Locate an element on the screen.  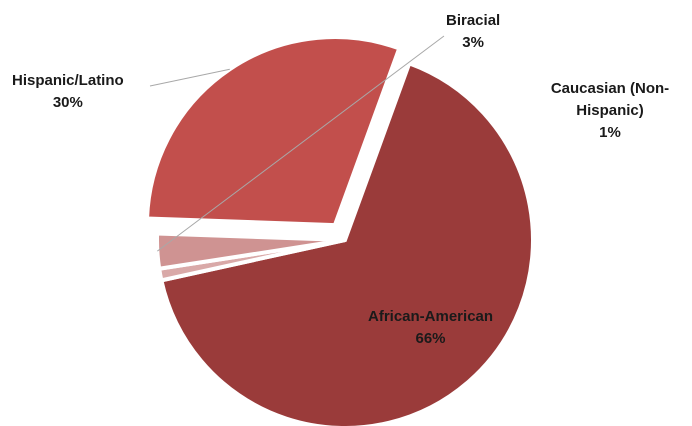
label-hispanic-latino: Hispanic/Latino 30% is located at coordinates (68, 92).